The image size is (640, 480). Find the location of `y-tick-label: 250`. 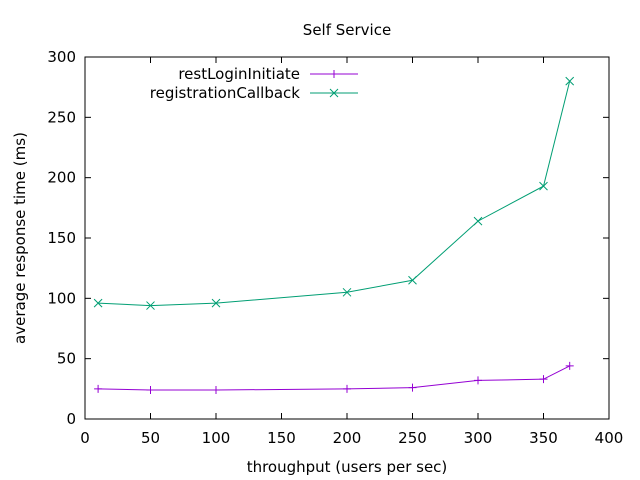

y-tick-label: 250 is located at coordinates (61, 117).